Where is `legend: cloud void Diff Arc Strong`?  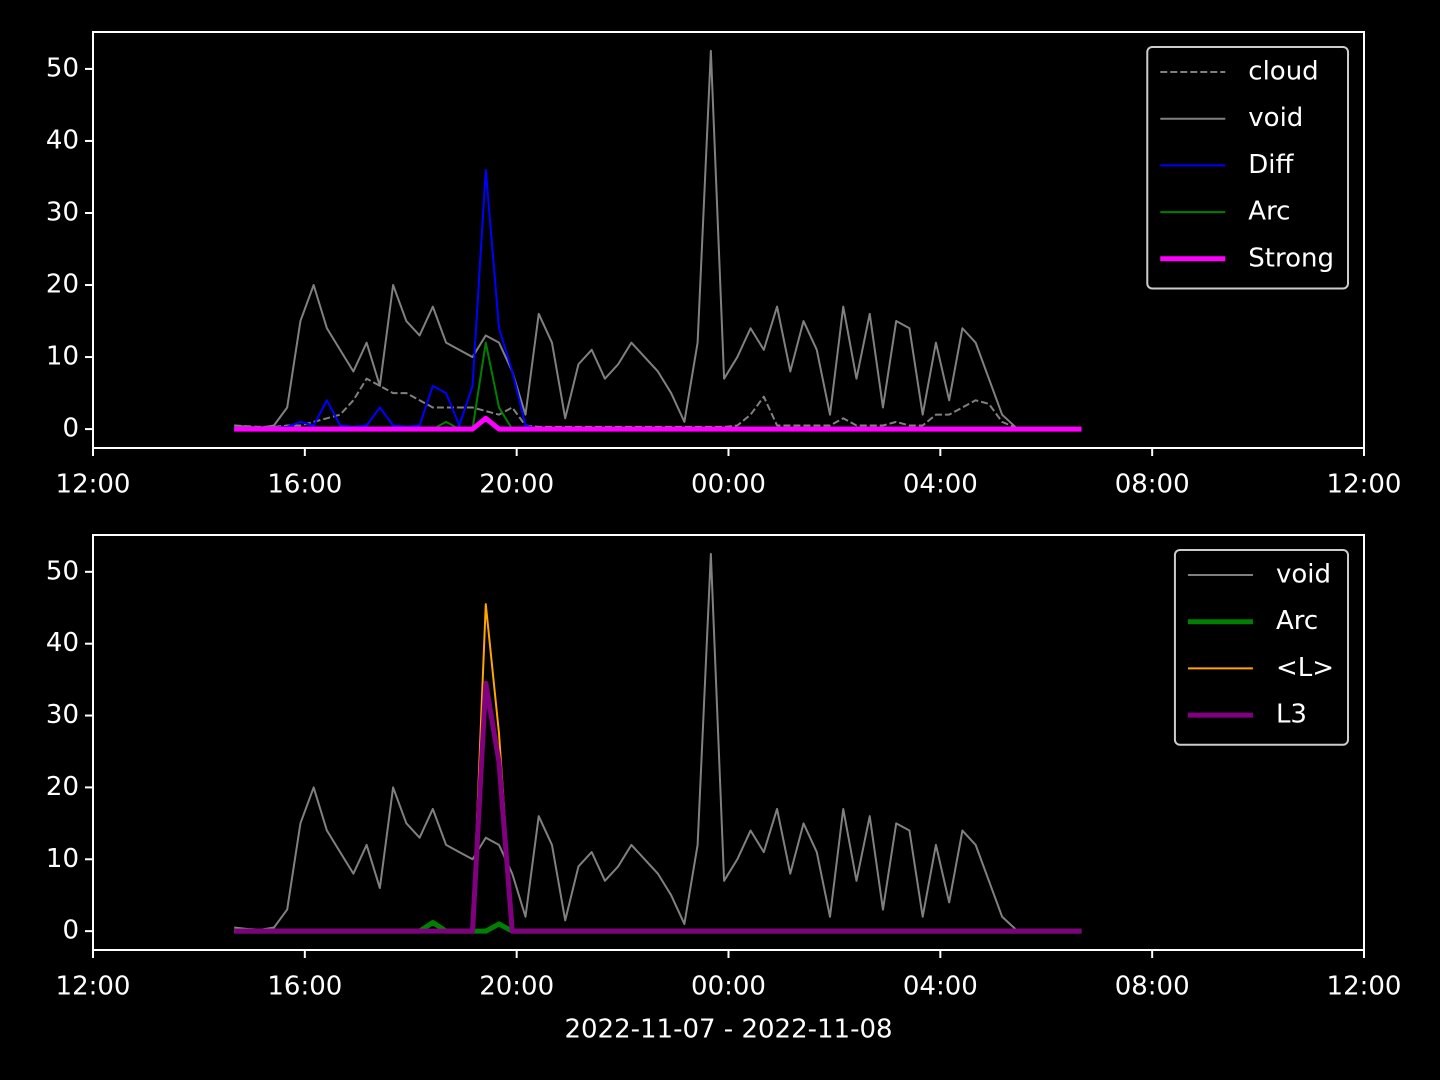
legend: cloud void Diff Arc Strong is located at coordinates (1247, 168).